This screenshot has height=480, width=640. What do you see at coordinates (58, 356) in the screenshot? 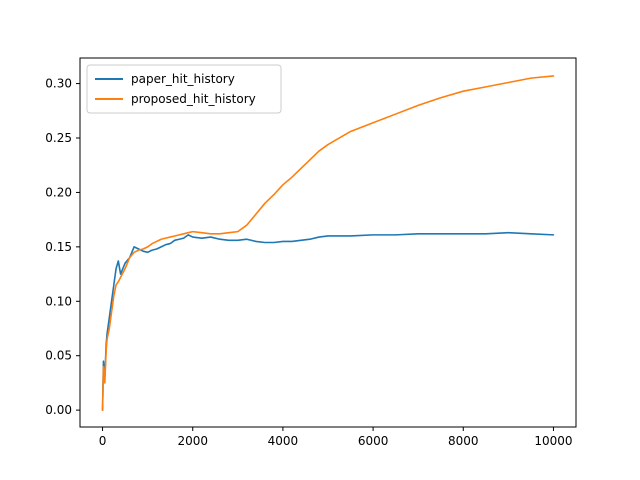
I see `y-tick-label: 0.05` at bounding box center [58, 356].